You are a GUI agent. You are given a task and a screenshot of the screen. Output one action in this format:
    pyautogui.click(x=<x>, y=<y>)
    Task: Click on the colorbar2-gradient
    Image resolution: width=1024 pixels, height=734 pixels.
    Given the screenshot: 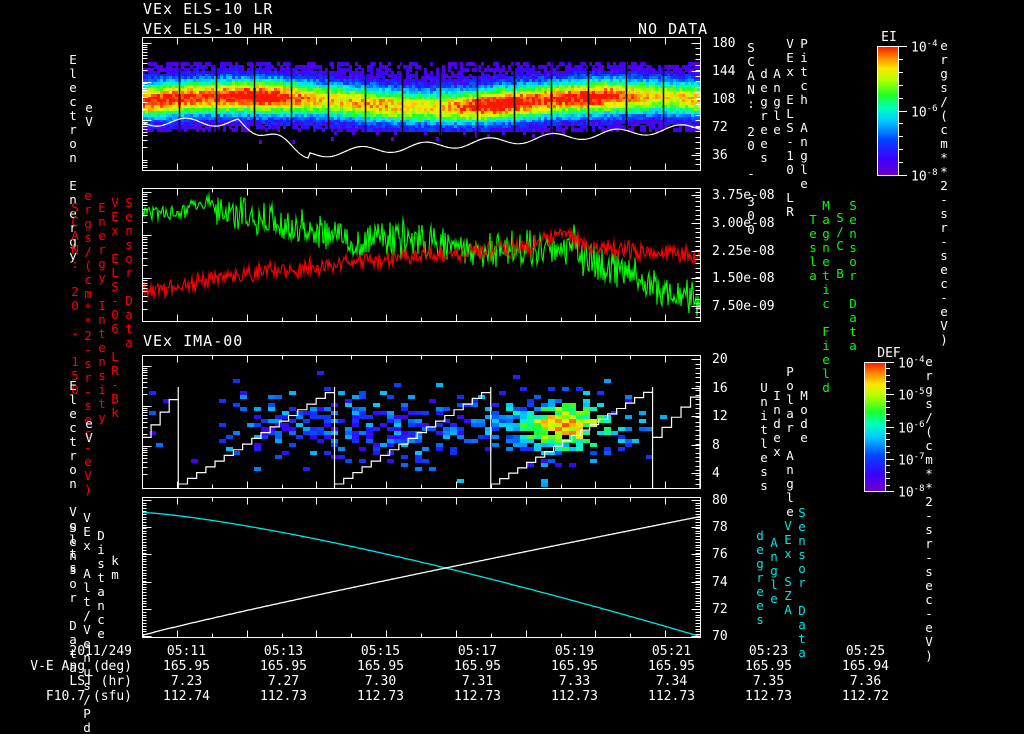 What is the action you would take?
    pyautogui.click(x=875, y=427)
    